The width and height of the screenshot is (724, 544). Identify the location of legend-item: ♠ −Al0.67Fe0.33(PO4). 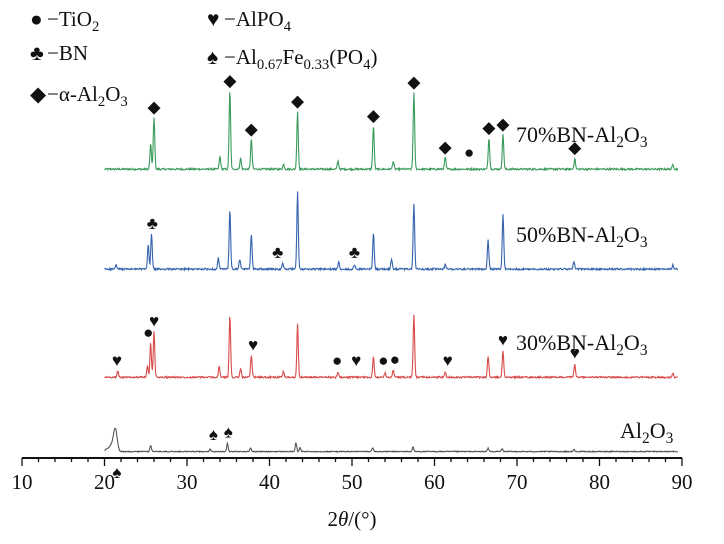
(292, 59).